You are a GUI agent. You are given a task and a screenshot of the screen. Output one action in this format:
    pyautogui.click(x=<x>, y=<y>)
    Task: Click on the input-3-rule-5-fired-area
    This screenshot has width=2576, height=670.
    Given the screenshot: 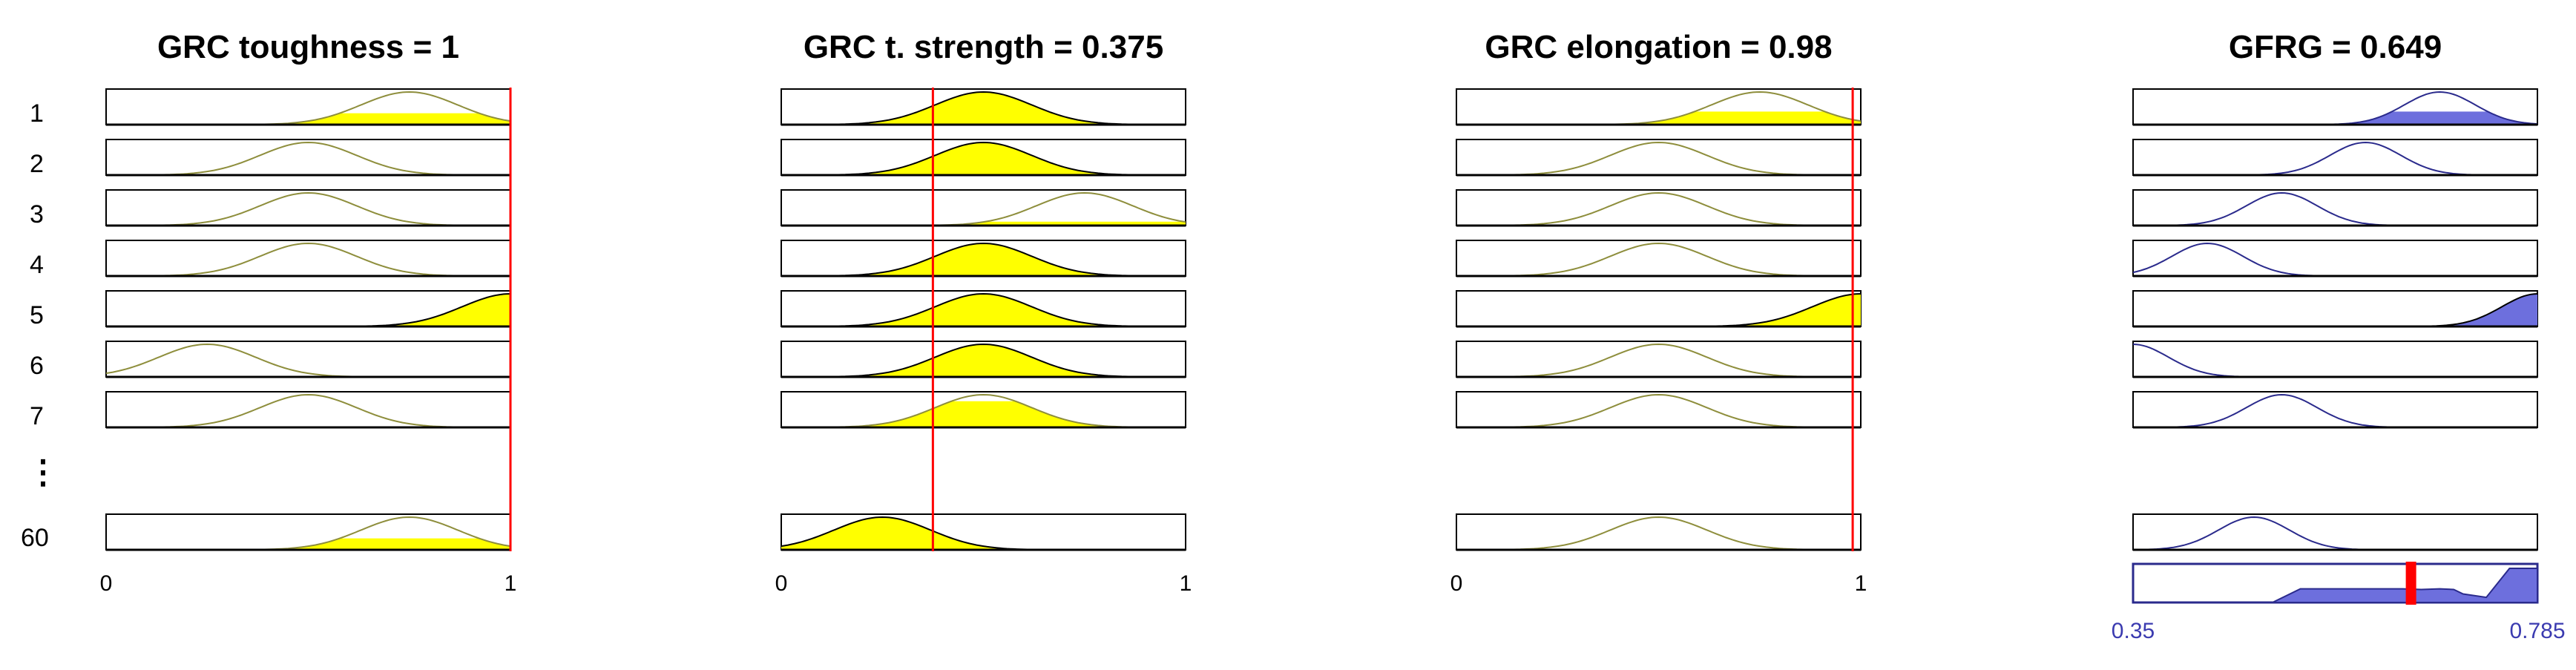 What is the action you would take?
    pyautogui.click(x=1659, y=310)
    